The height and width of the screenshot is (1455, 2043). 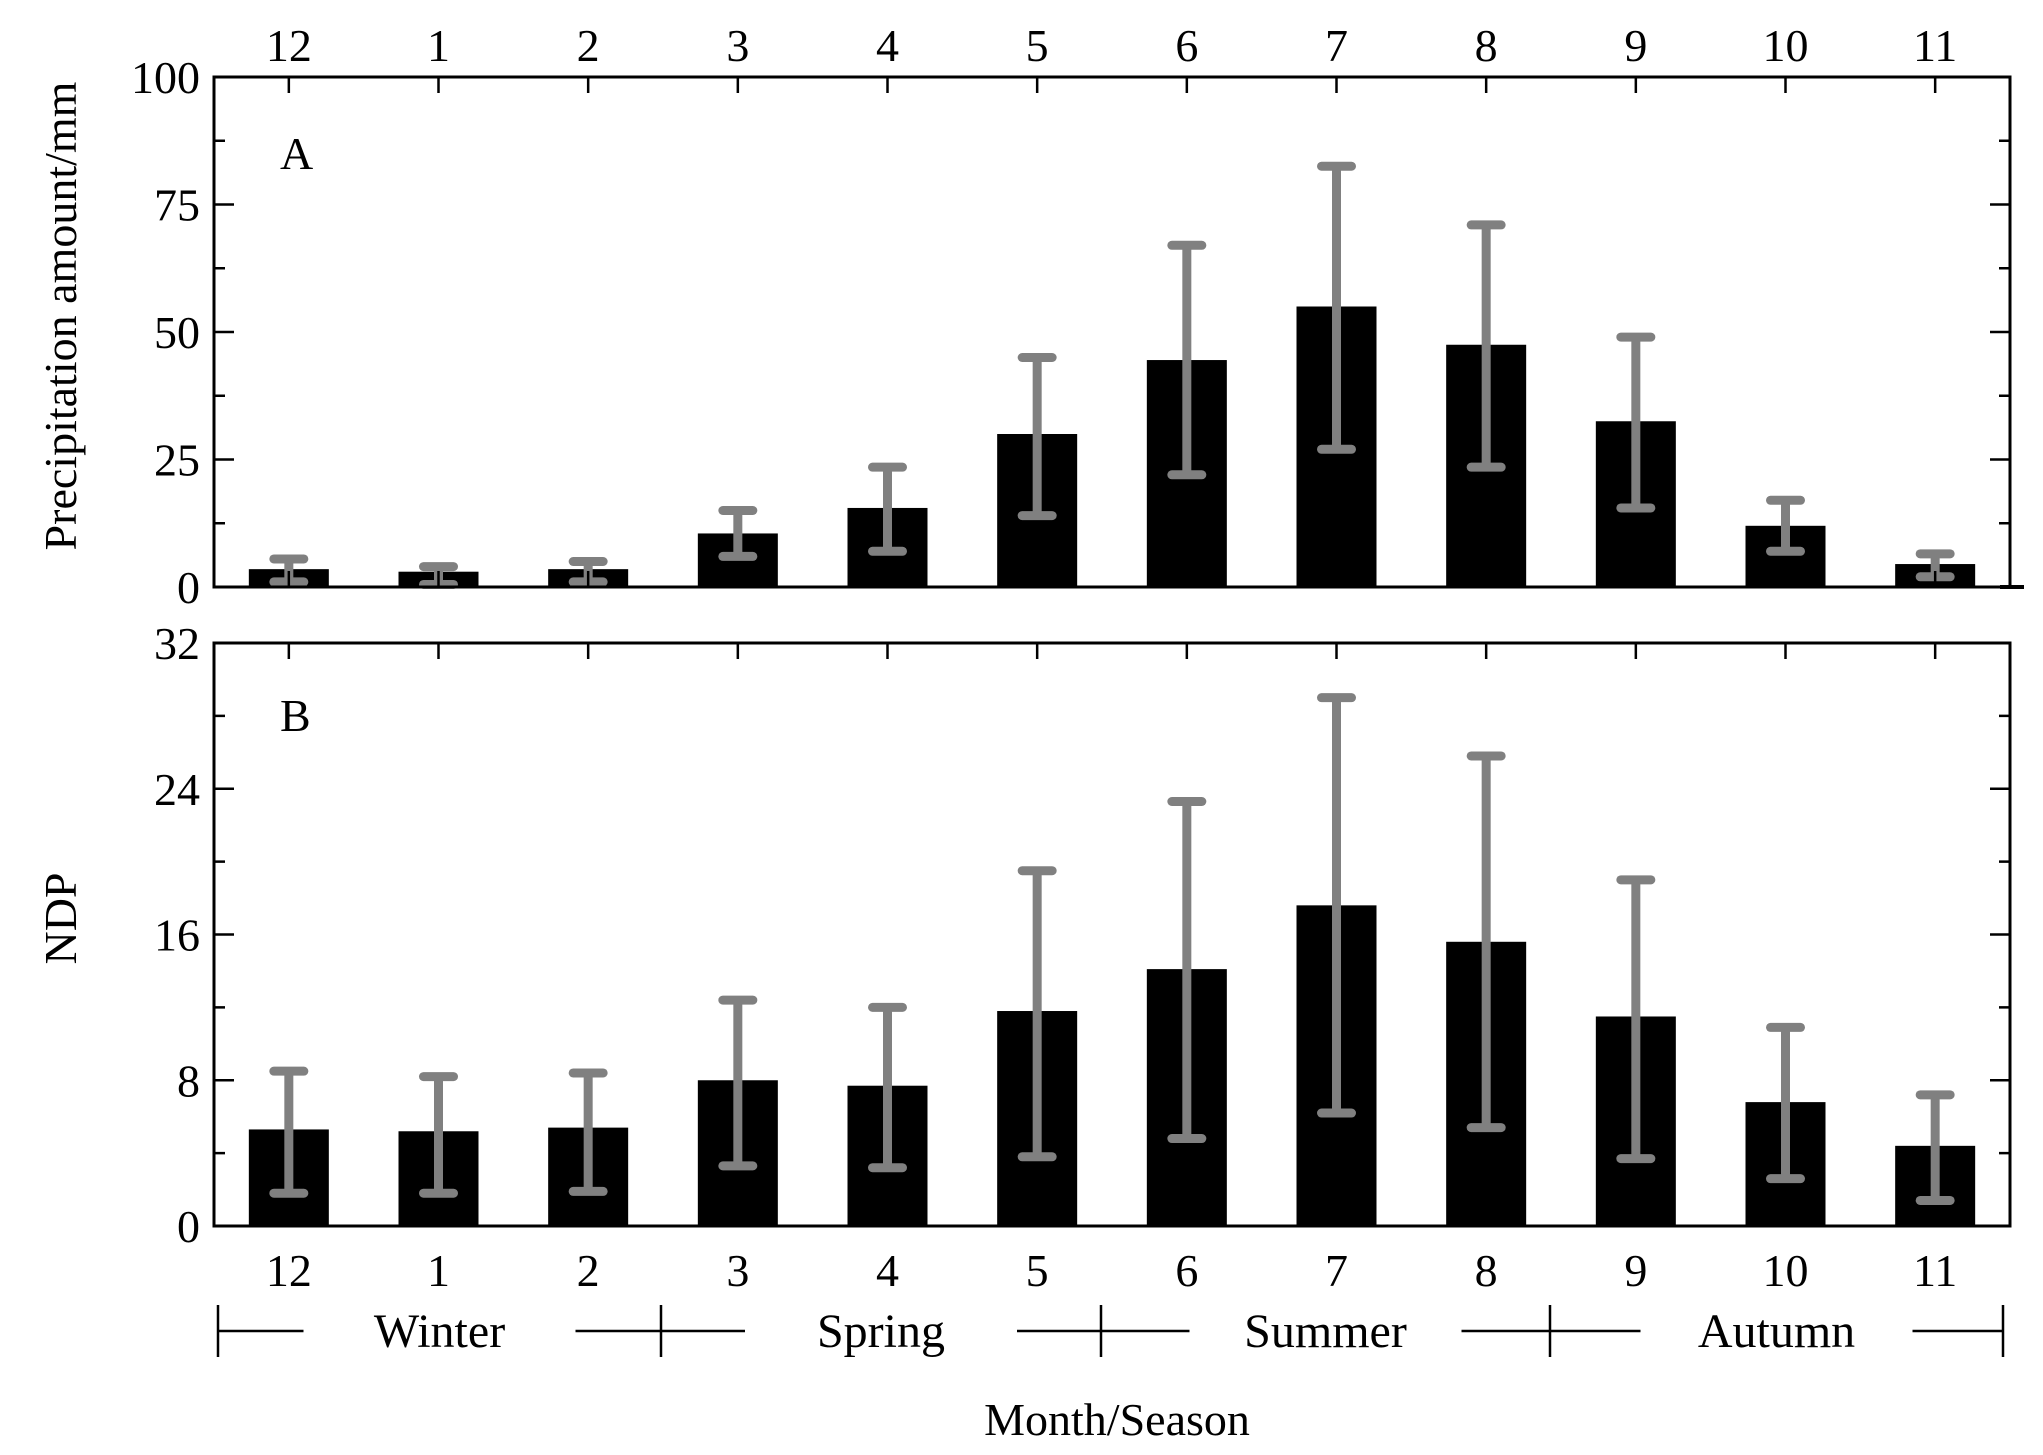 I want to click on y-tick-label: 8, so click(x=188, y=1080).